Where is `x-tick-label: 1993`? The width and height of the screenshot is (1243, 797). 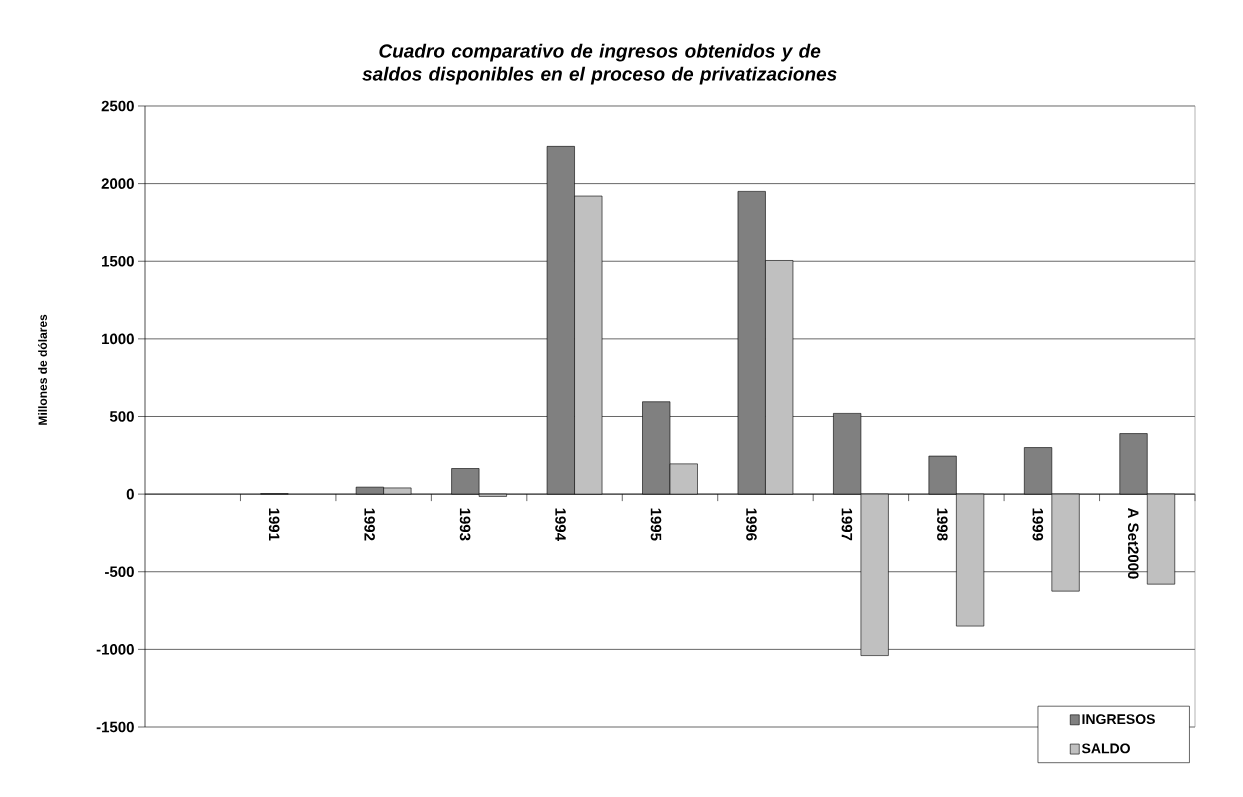
x-tick-label: 1993 is located at coordinates (465, 524).